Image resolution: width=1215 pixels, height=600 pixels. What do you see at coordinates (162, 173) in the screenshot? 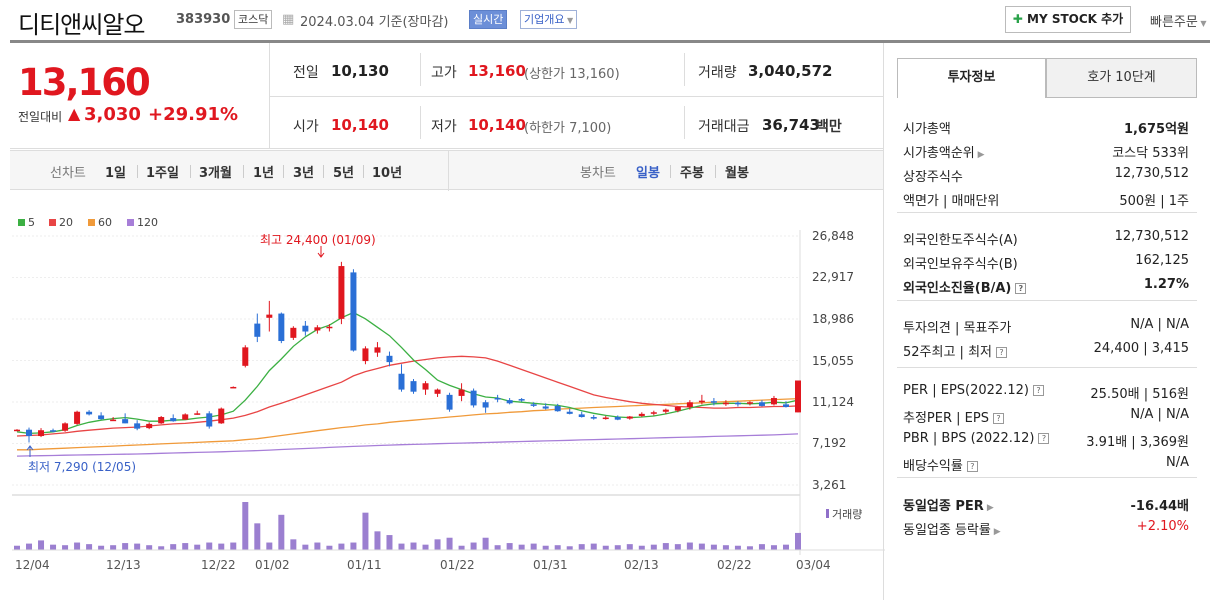
I see `tab-period-1w: 1주일` at bounding box center [162, 173].